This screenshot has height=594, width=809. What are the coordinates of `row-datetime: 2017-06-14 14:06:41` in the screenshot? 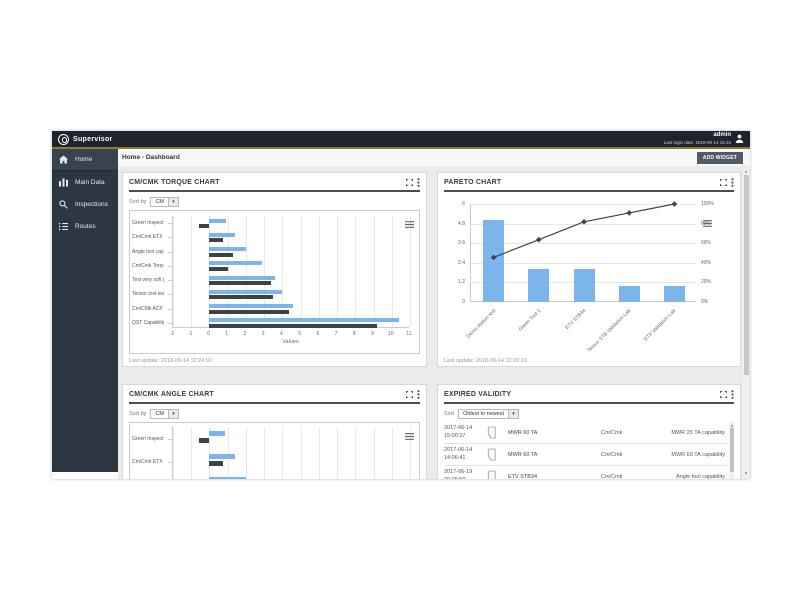 It's located at (465, 454).